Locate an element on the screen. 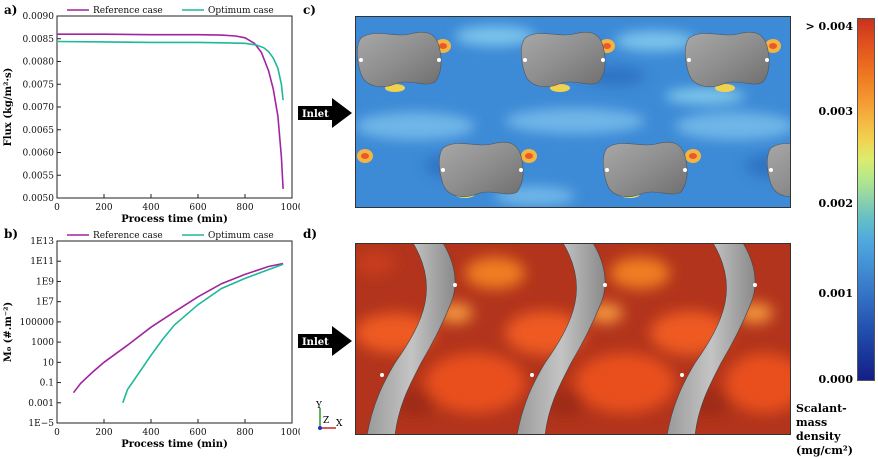 This screenshot has width=878, height=458. b-legend-label: Optimum case is located at coordinates (241, 236).